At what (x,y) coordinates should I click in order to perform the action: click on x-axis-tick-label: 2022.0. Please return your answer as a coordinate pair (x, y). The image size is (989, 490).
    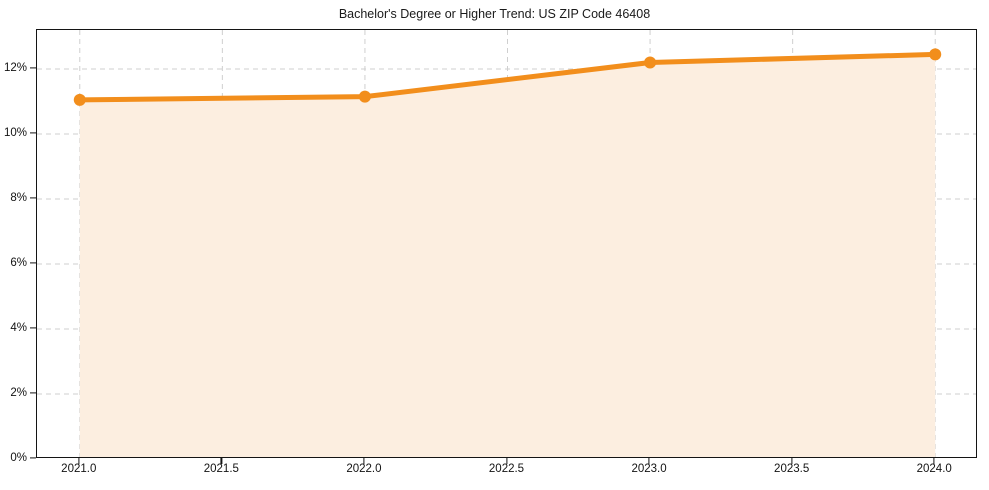
    Looking at the image, I should click on (364, 469).